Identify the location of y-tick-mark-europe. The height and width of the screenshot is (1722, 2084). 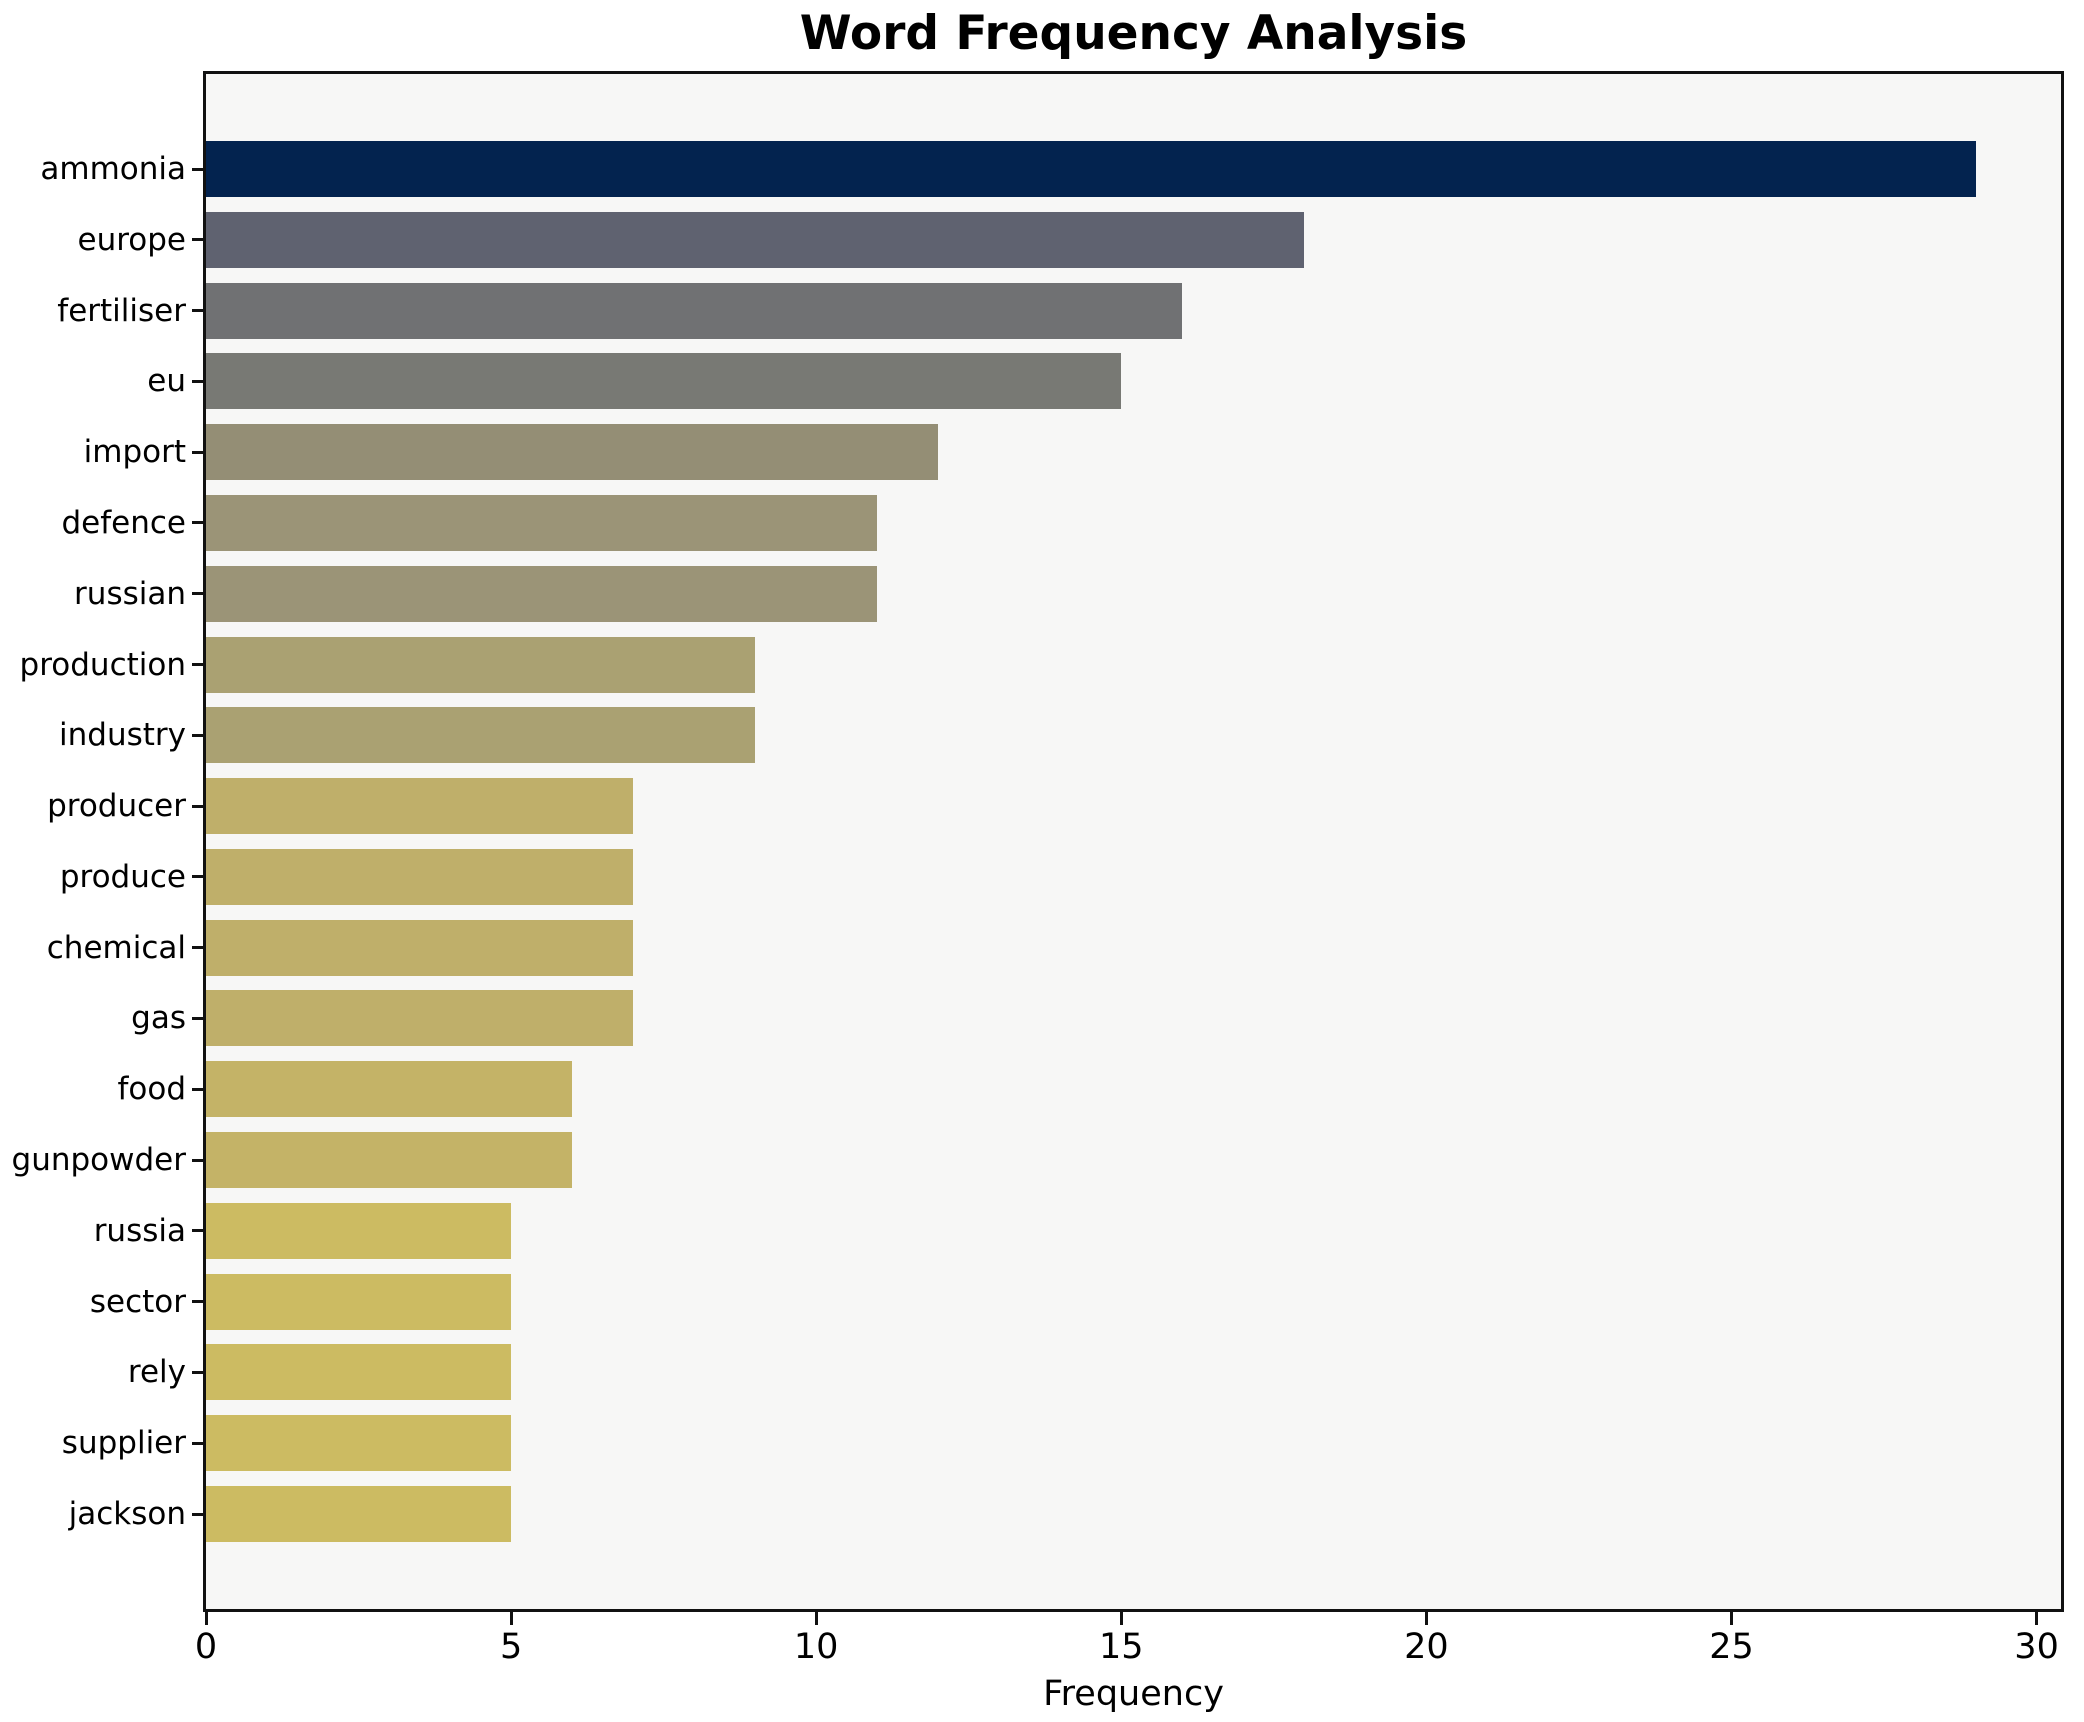
(197, 240).